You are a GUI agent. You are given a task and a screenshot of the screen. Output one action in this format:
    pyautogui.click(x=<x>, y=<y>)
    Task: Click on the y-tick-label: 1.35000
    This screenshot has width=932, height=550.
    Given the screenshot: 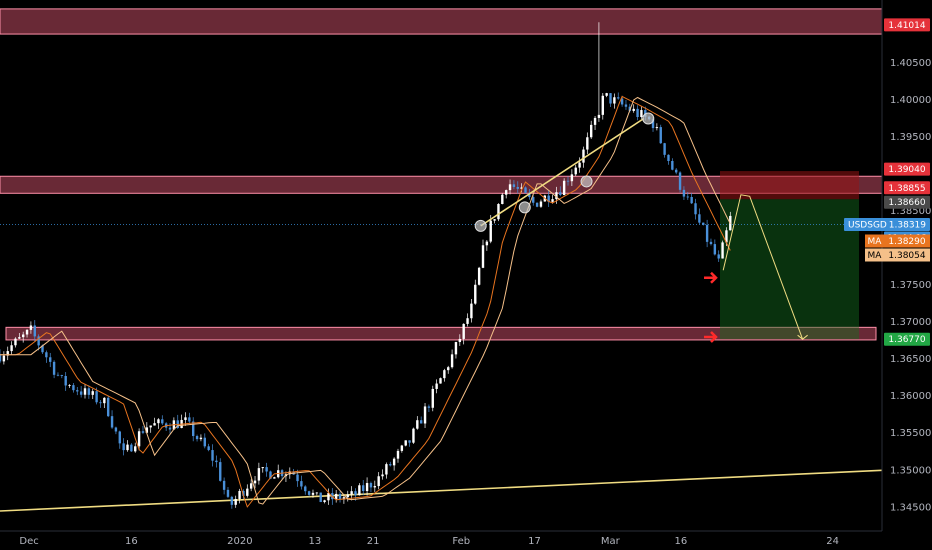 What is the action you would take?
    pyautogui.click(x=910, y=470)
    